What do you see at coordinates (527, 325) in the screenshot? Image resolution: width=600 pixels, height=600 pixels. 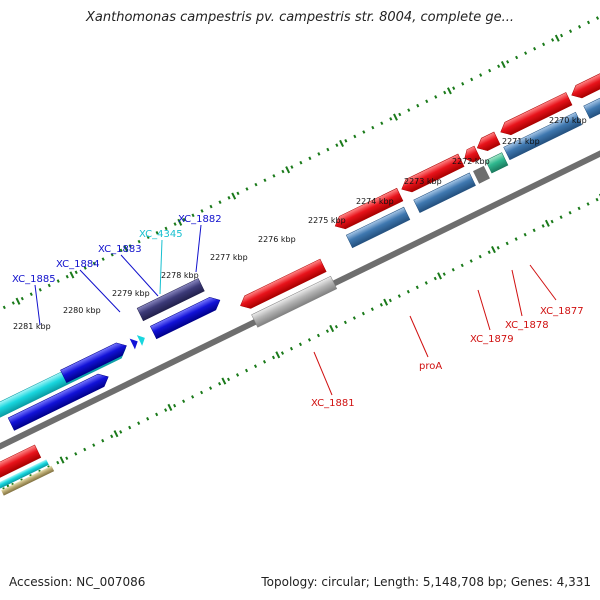 I see `gene-label-xc-1878: XC_1878` at bounding box center [527, 325].